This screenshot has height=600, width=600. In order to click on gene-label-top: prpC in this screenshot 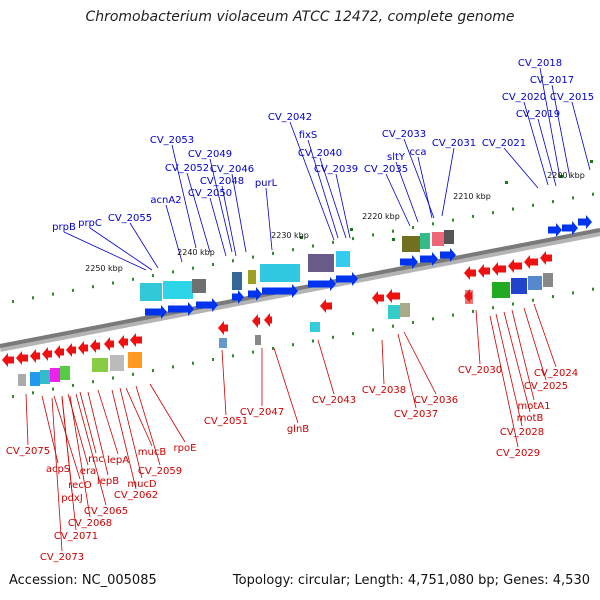, I will do `click(90, 223)`.